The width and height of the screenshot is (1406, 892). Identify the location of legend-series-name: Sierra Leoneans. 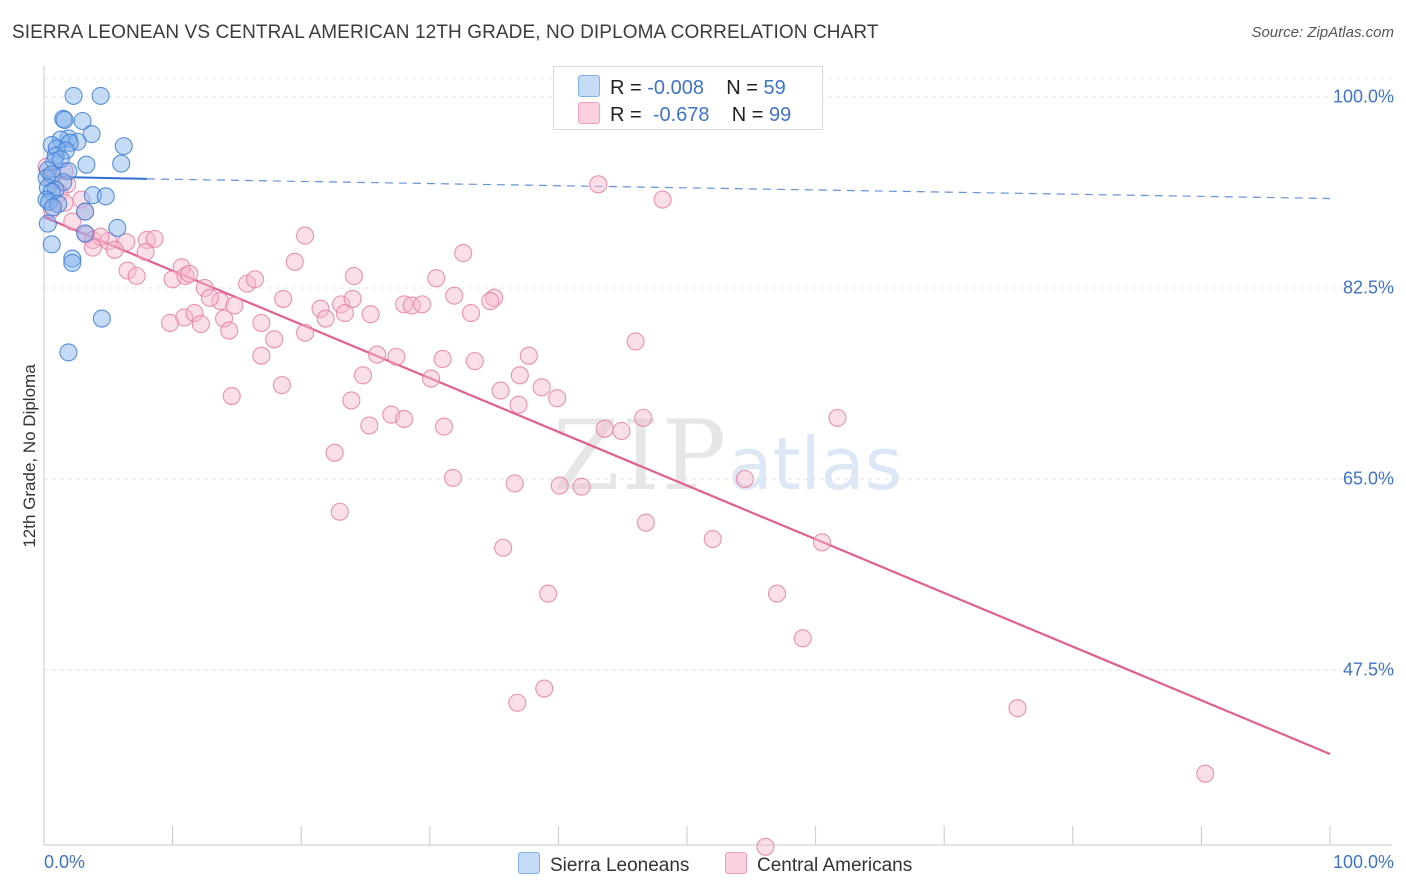
(620, 865).